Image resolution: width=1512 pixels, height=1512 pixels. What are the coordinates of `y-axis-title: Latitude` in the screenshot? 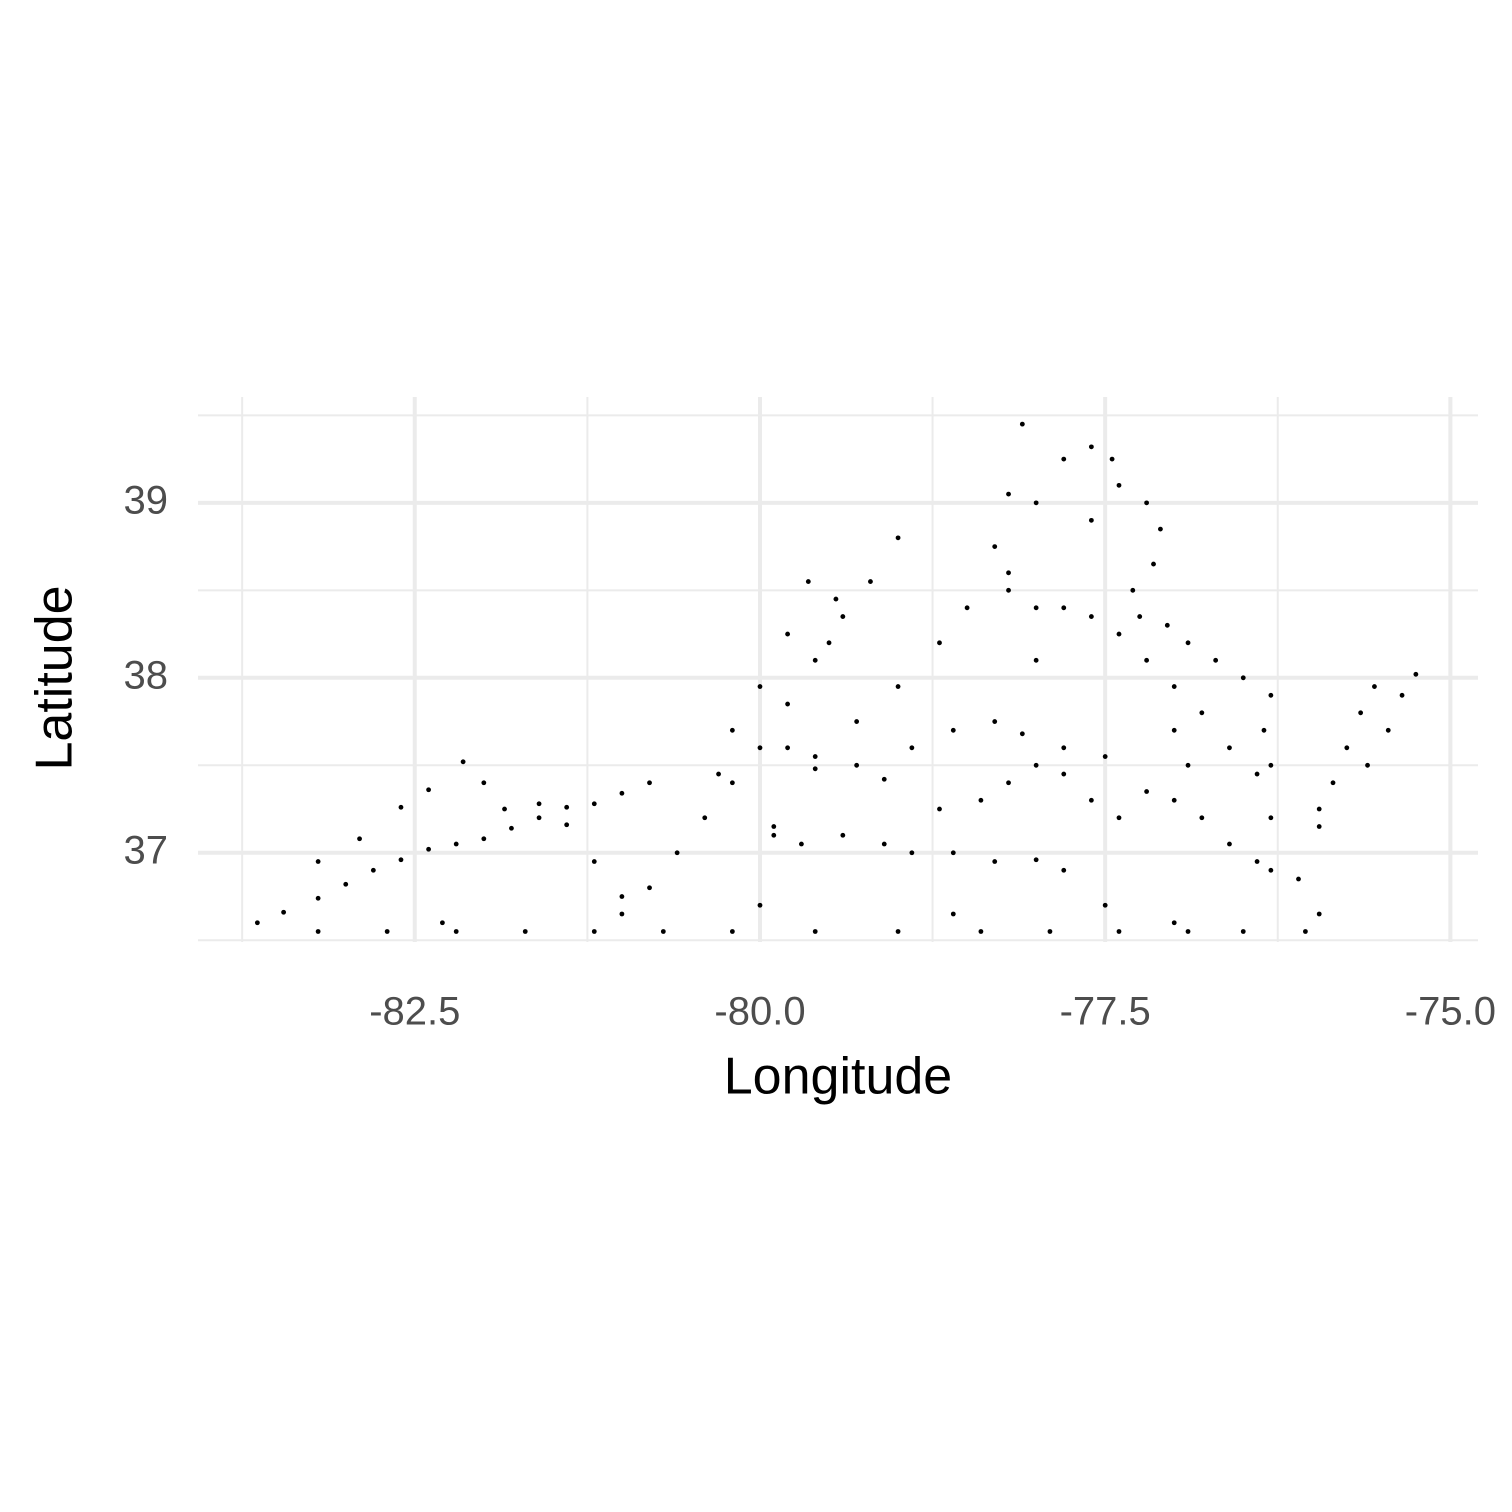 It's located at (55, 677).